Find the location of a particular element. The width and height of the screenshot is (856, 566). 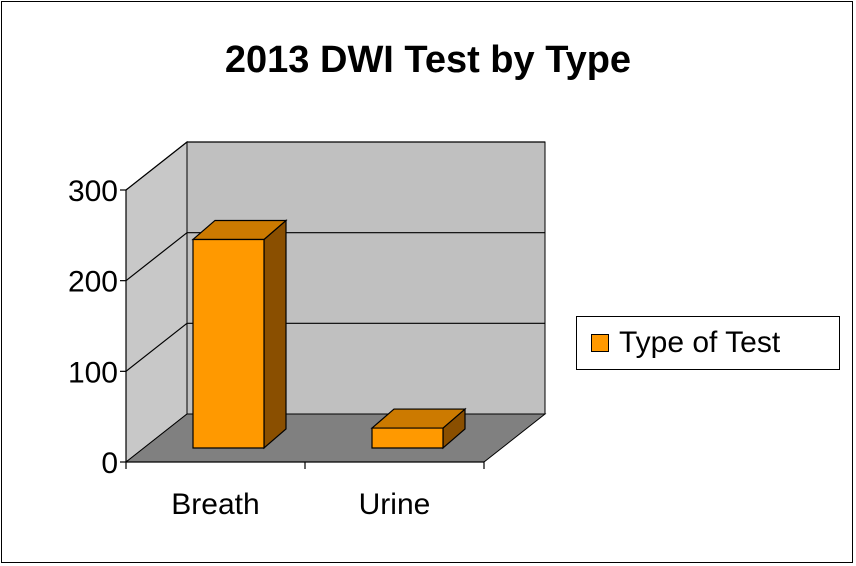

y-tick-label: 200 is located at coordinates (93, 282).